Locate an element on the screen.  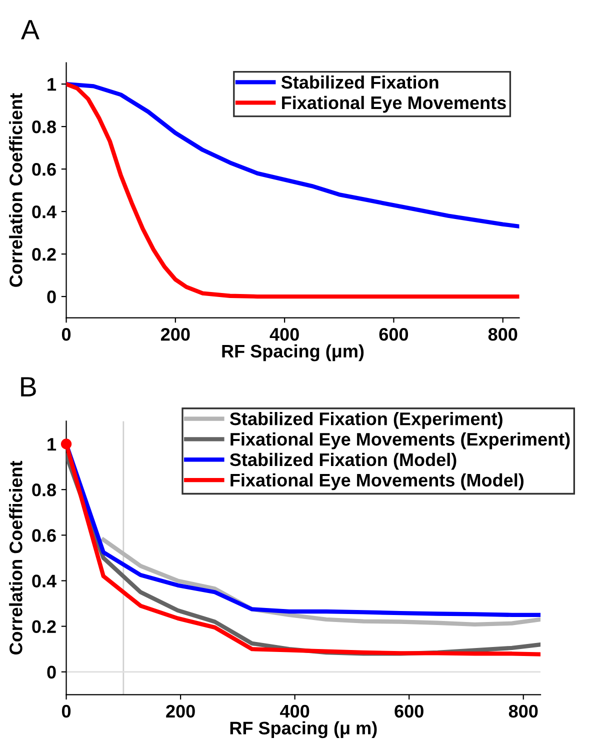
x-axis-title: RF Spacing (μm) is located at coordinates (293, 353).